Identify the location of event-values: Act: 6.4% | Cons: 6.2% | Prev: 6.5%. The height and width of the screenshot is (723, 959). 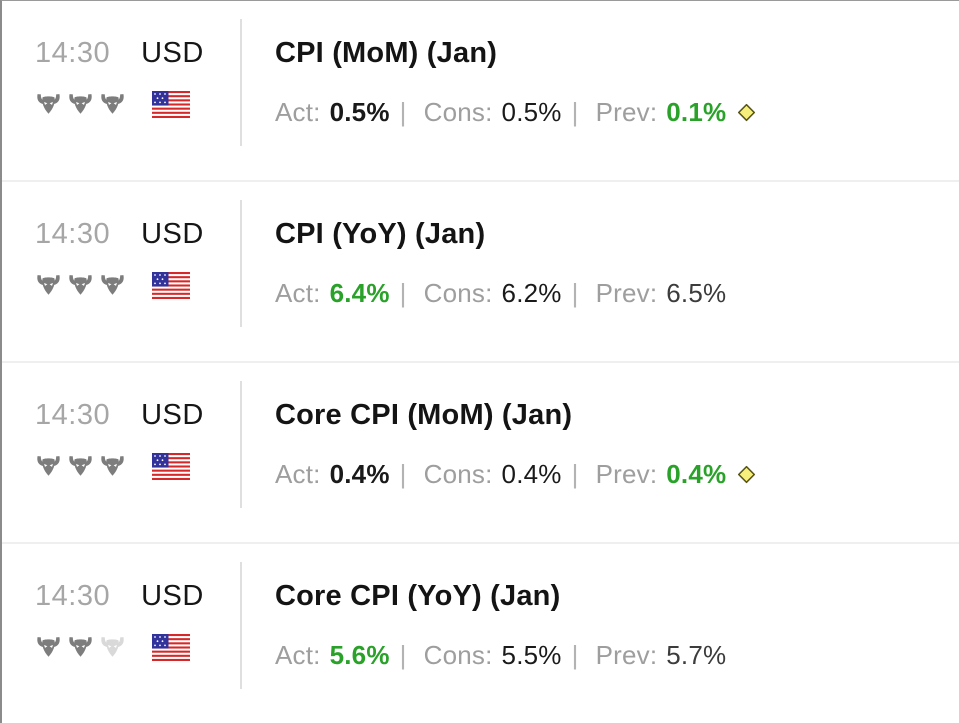
(617, 293).